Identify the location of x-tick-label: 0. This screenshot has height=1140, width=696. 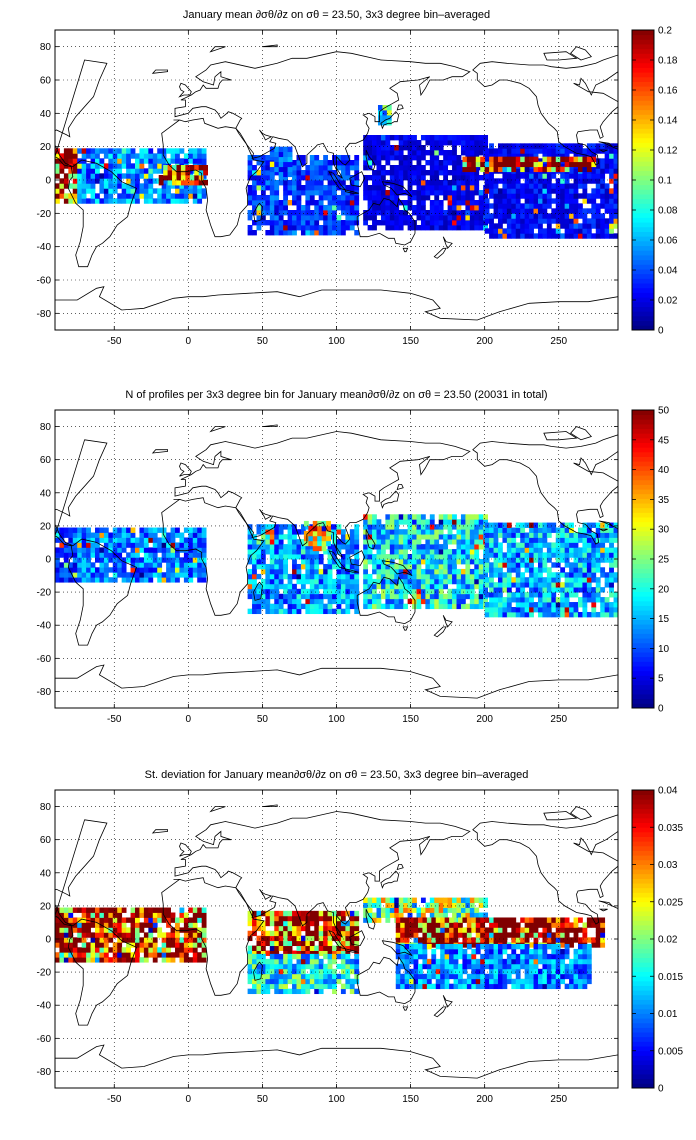
(189, 719).